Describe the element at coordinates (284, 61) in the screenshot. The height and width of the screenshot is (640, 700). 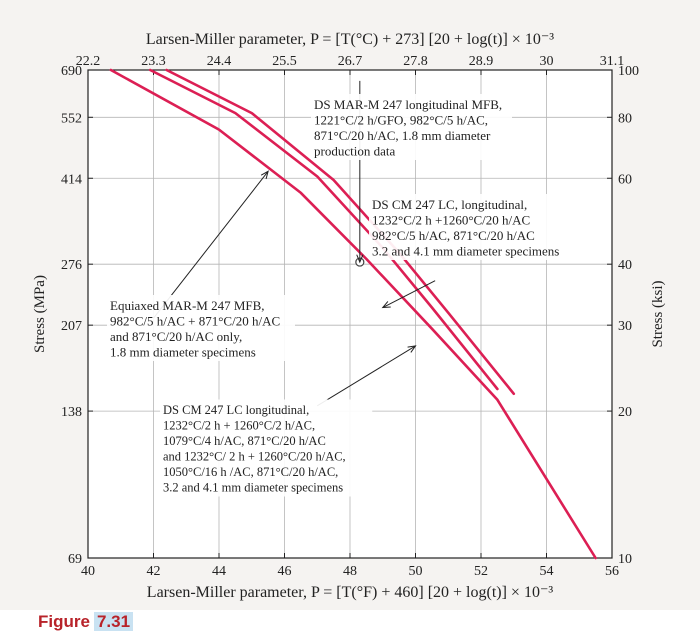
I see `x-tick-label-top: 25.5` at that location.